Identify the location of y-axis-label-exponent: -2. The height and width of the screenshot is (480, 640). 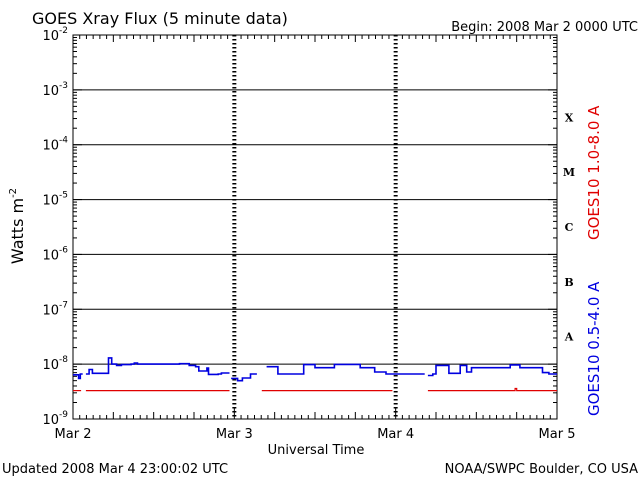
(13, 193).